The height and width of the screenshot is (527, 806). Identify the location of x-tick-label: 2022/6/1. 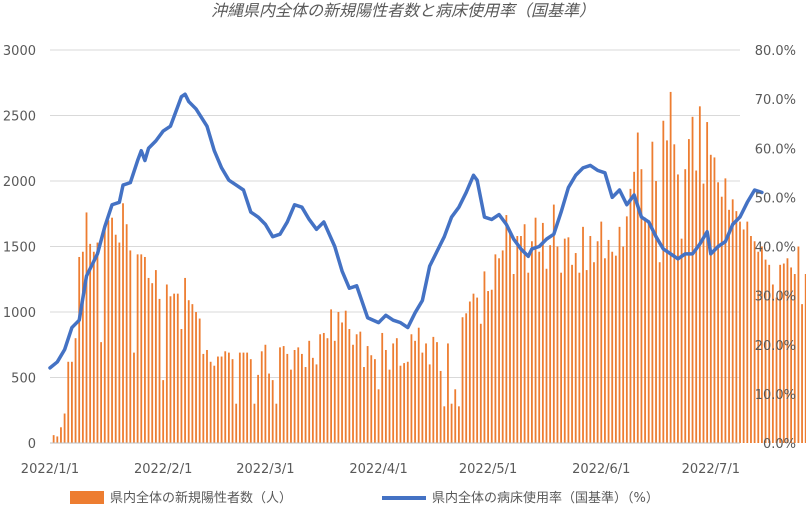
(601, 469).